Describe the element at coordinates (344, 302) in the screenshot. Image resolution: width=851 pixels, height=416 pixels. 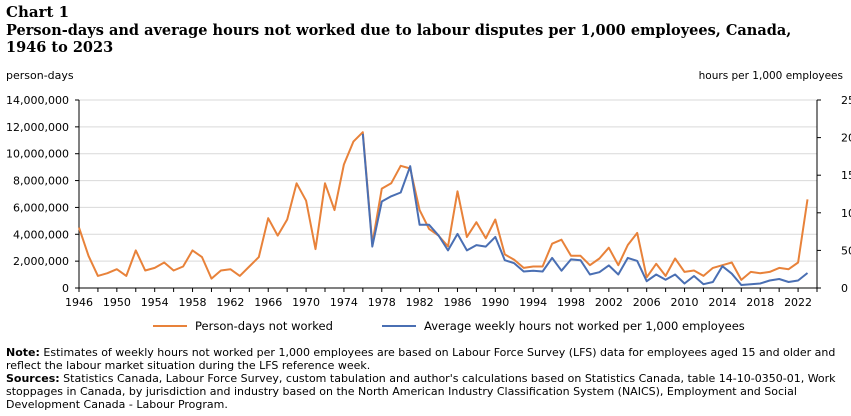
I see `x-tick-label: 1974` at that location.